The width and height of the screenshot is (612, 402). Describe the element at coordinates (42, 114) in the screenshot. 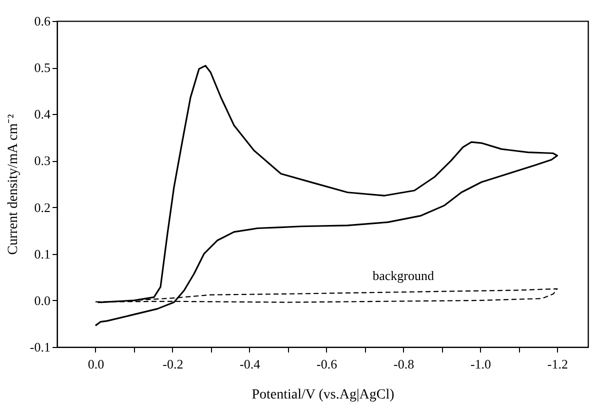

I see `y-tick-label: 0.4` at that location.